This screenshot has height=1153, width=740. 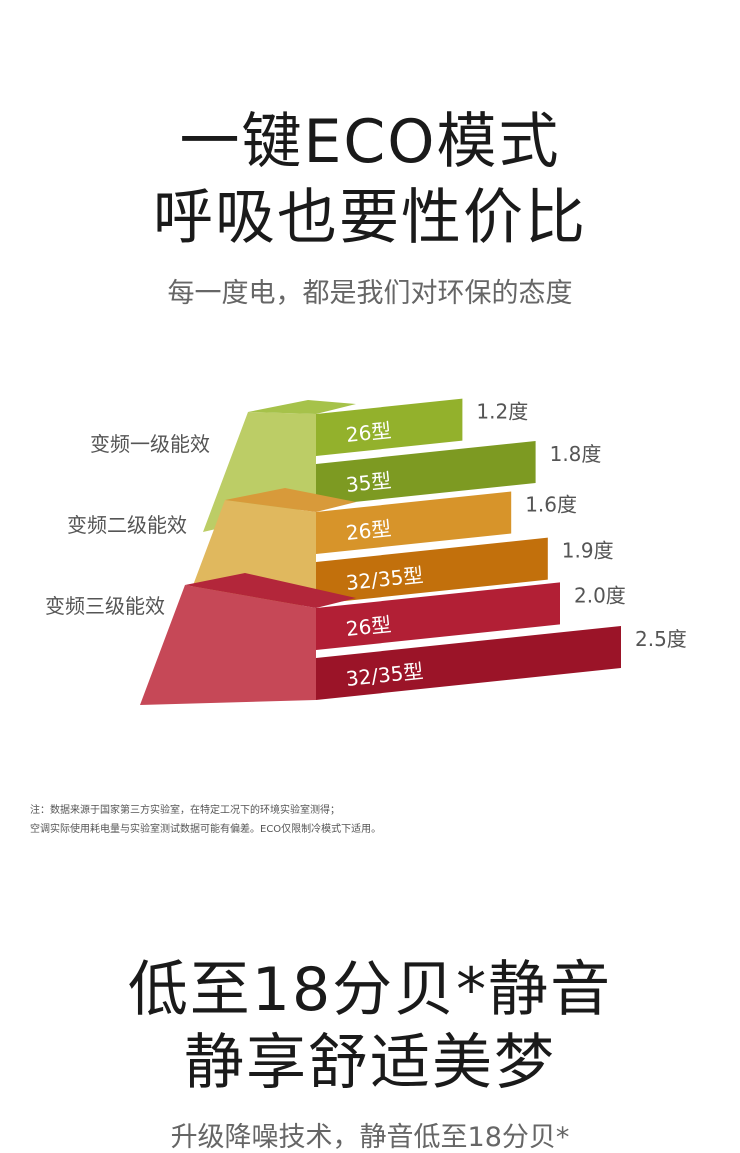 I want to click on tier-label: 变频三级能效, so click(x=105, y=606).